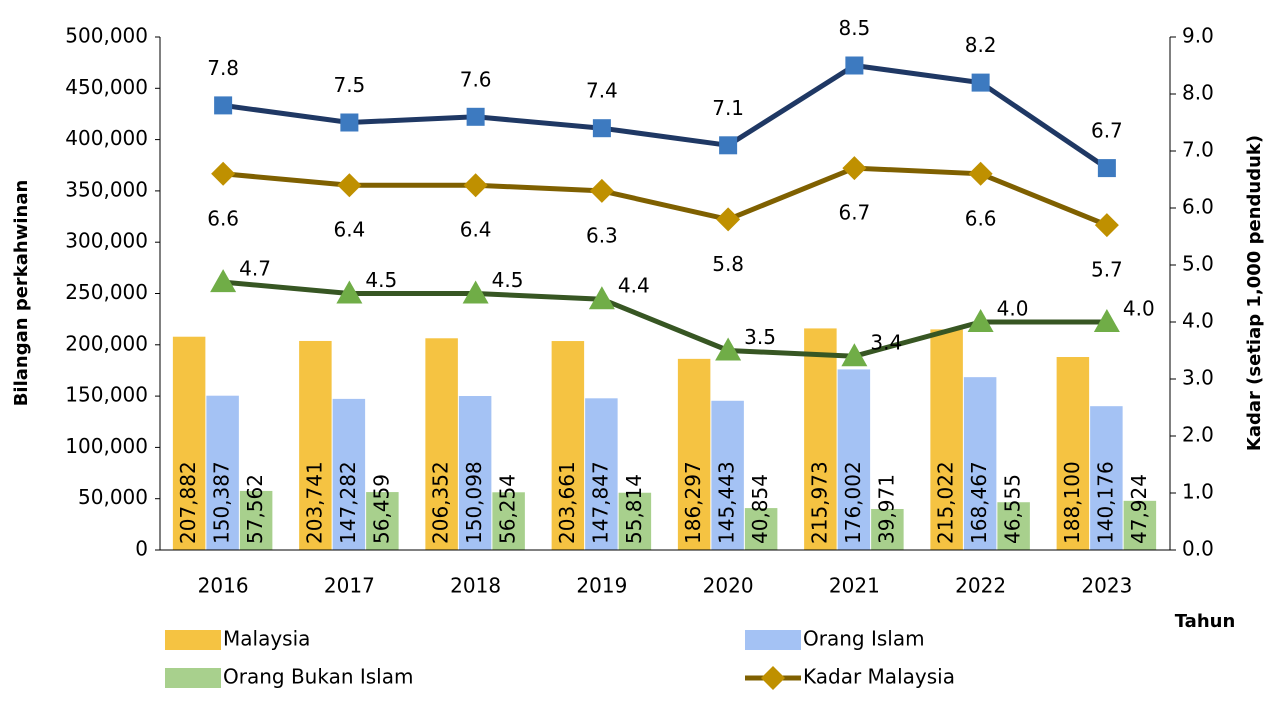  What do you see at coordinates (106, 292) in the screenshot?
I see `y-tick-label: 250,000` at bounding box center [106, 292].